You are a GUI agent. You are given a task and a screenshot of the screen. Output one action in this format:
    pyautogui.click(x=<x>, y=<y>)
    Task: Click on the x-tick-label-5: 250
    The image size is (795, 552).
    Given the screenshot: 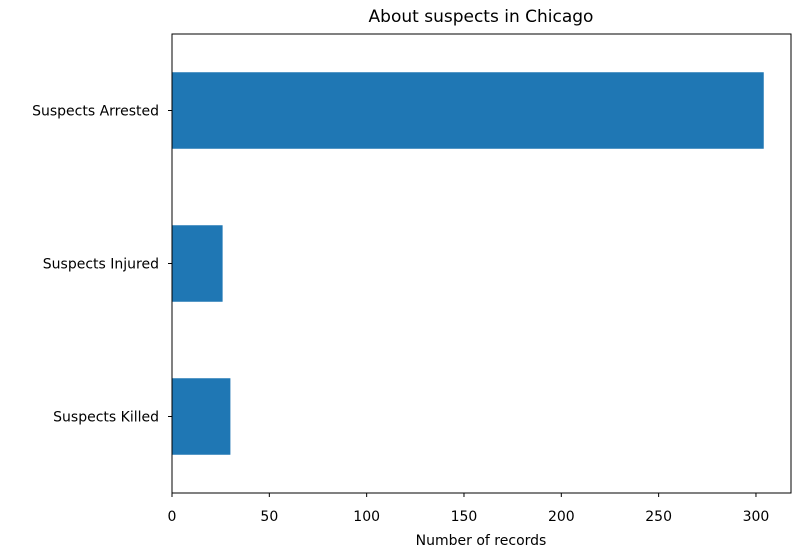 What is the action you would take?
    pyautogui.click(x=658, y=517)
    